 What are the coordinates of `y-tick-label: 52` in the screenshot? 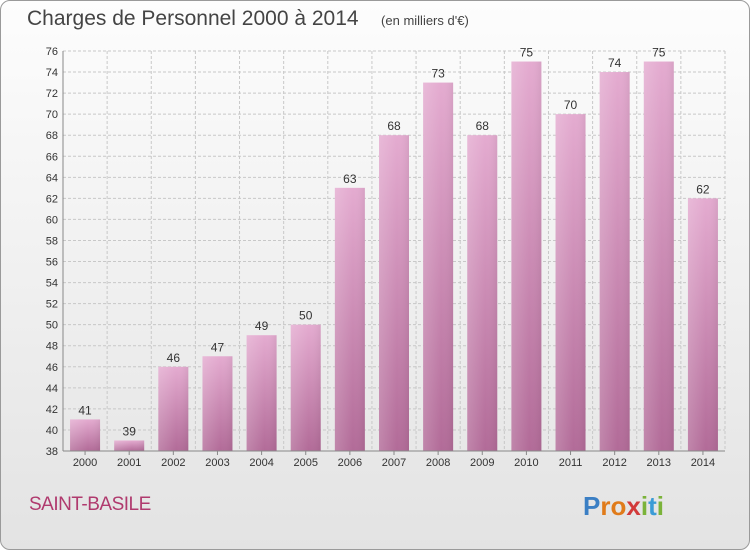 It's located at (52, 305).